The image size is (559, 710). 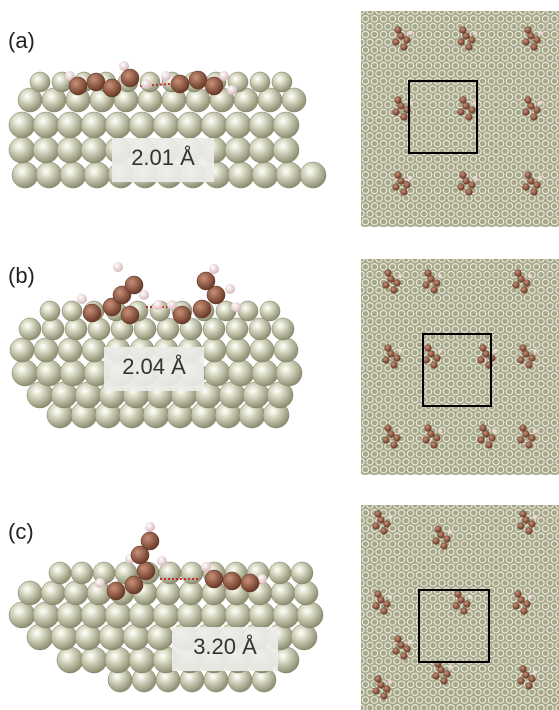 I want to click on distance-label: 2.01 Å, so click(x=163, y=160).